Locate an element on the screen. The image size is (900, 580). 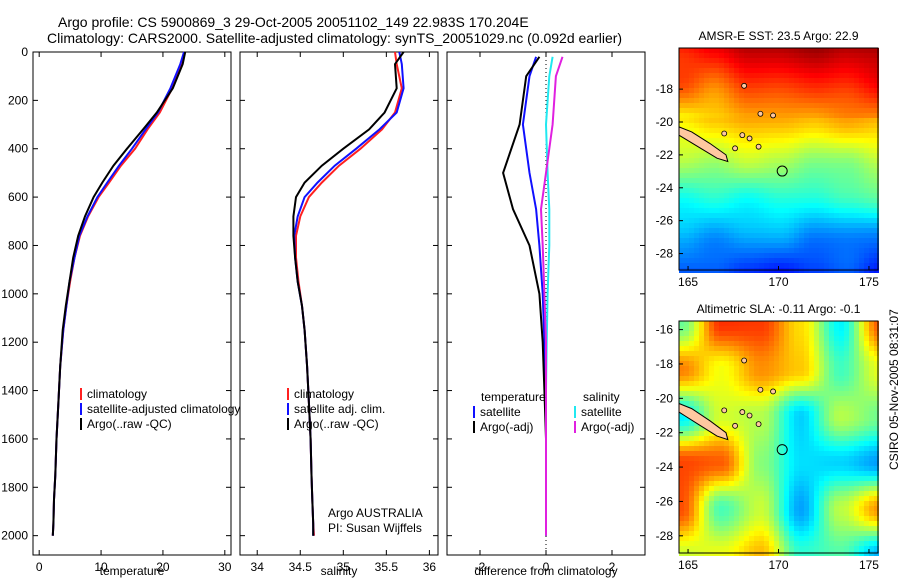
salinity-xtick-label: 35.5 is located at coordinates (387, 567).